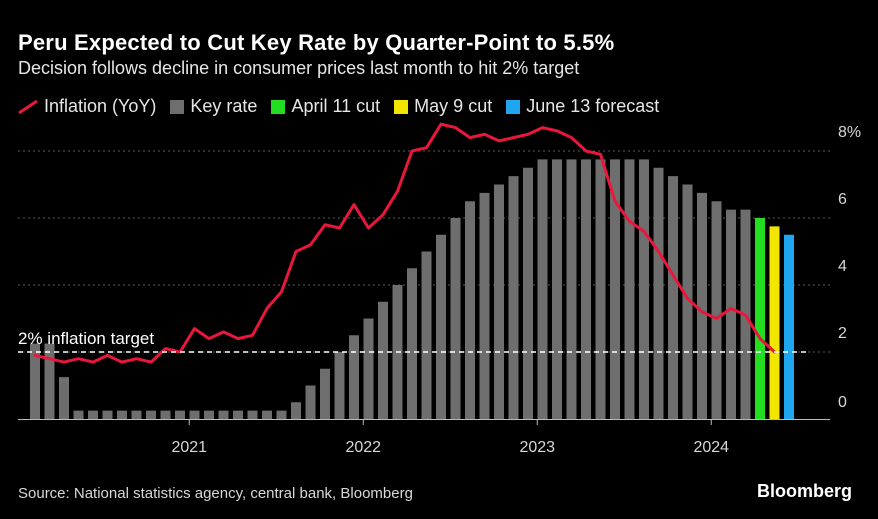 This screenshot has width=878, height=519. I want to click on legend-label: May 9 cut, so click(453, 106).